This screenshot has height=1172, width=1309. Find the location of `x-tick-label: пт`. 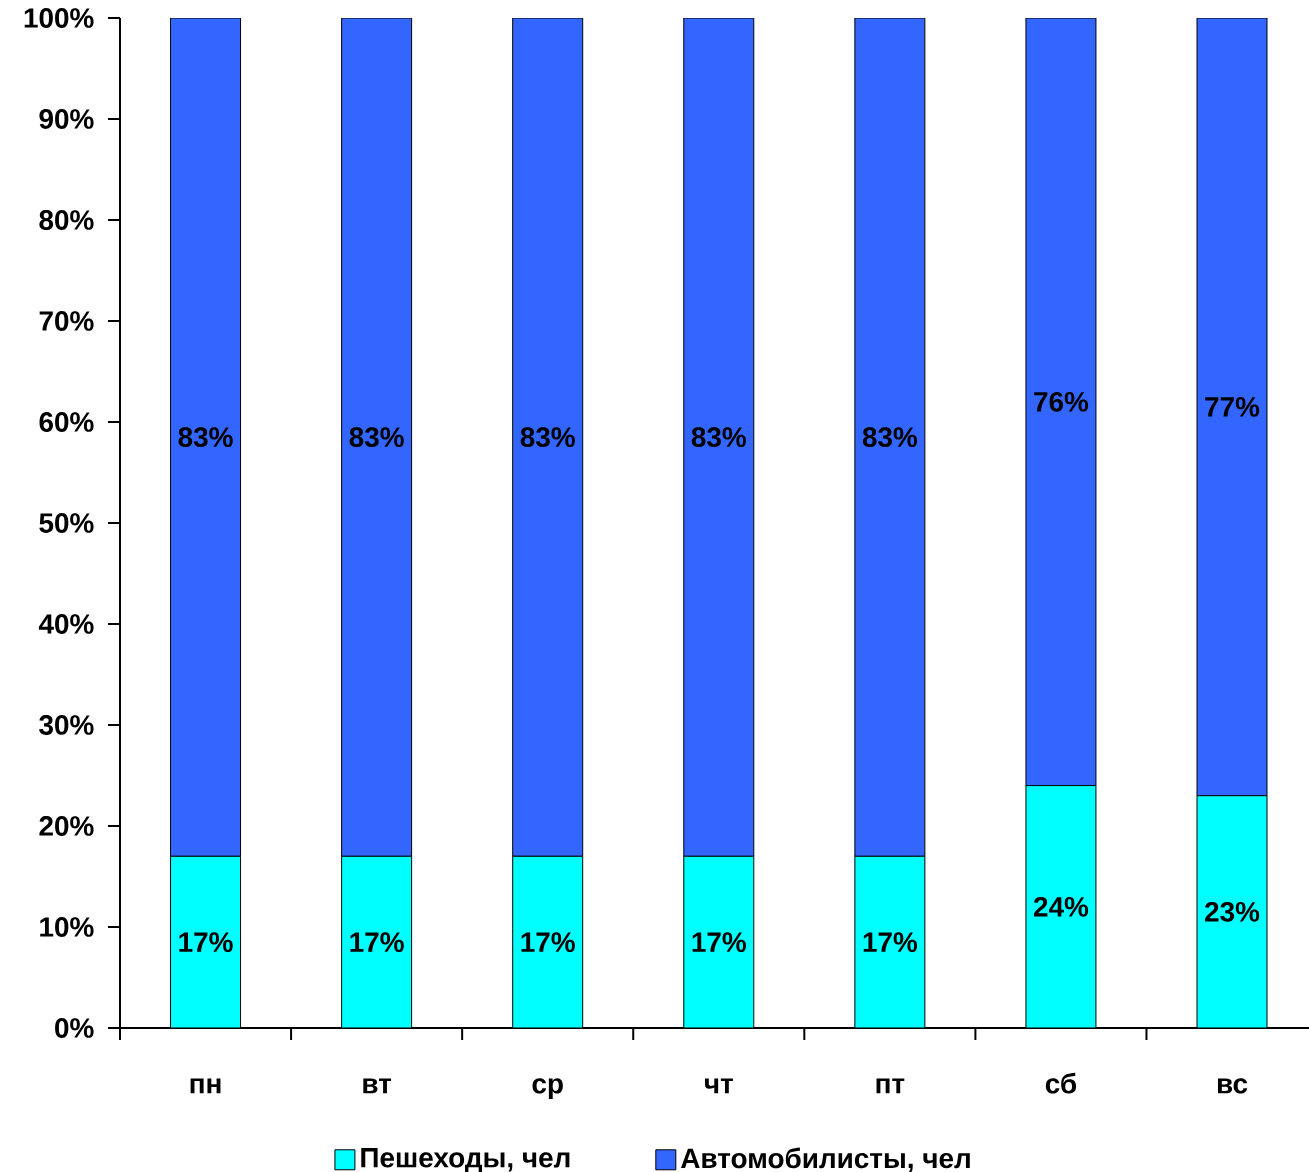

x-tick-label: пт is located at coordinates (890, 1086).